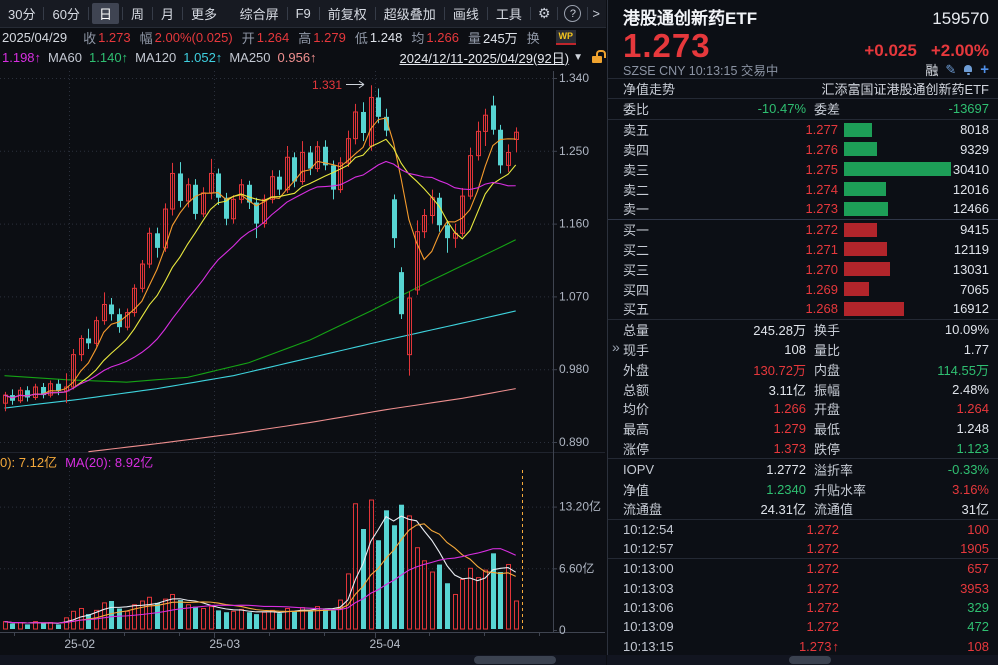 The height and width of the screenshot is (665, 998). Describe the element at coordinates (616, 347) in the screenshot. I see `collapse-panel-icon: »` at that location.